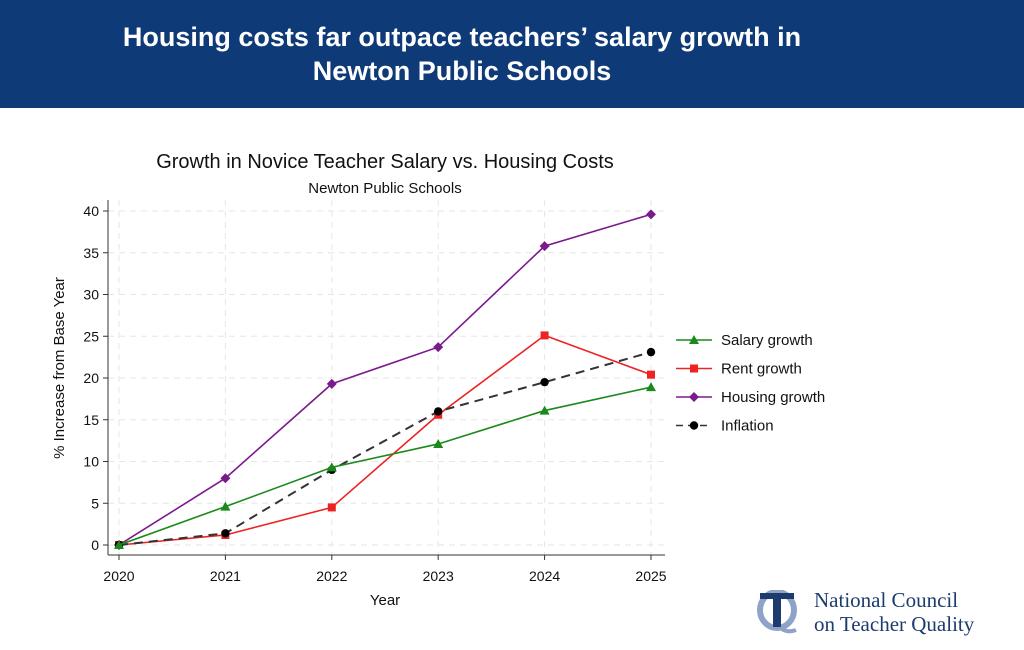 This screenshot has width=1024, height=650. What do you see at coordinates (894, 624) in the screenshot?
I see `logo-line-2: on Teacher Quality` at bounding box center [894, 624].